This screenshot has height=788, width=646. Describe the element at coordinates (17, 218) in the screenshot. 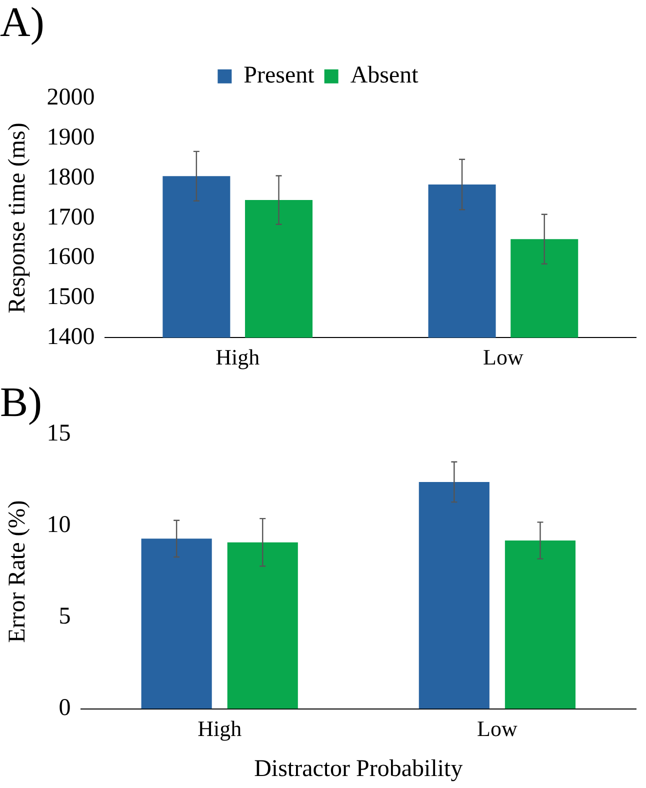

I see `y-axis-title: Response time (ms)` at that location.